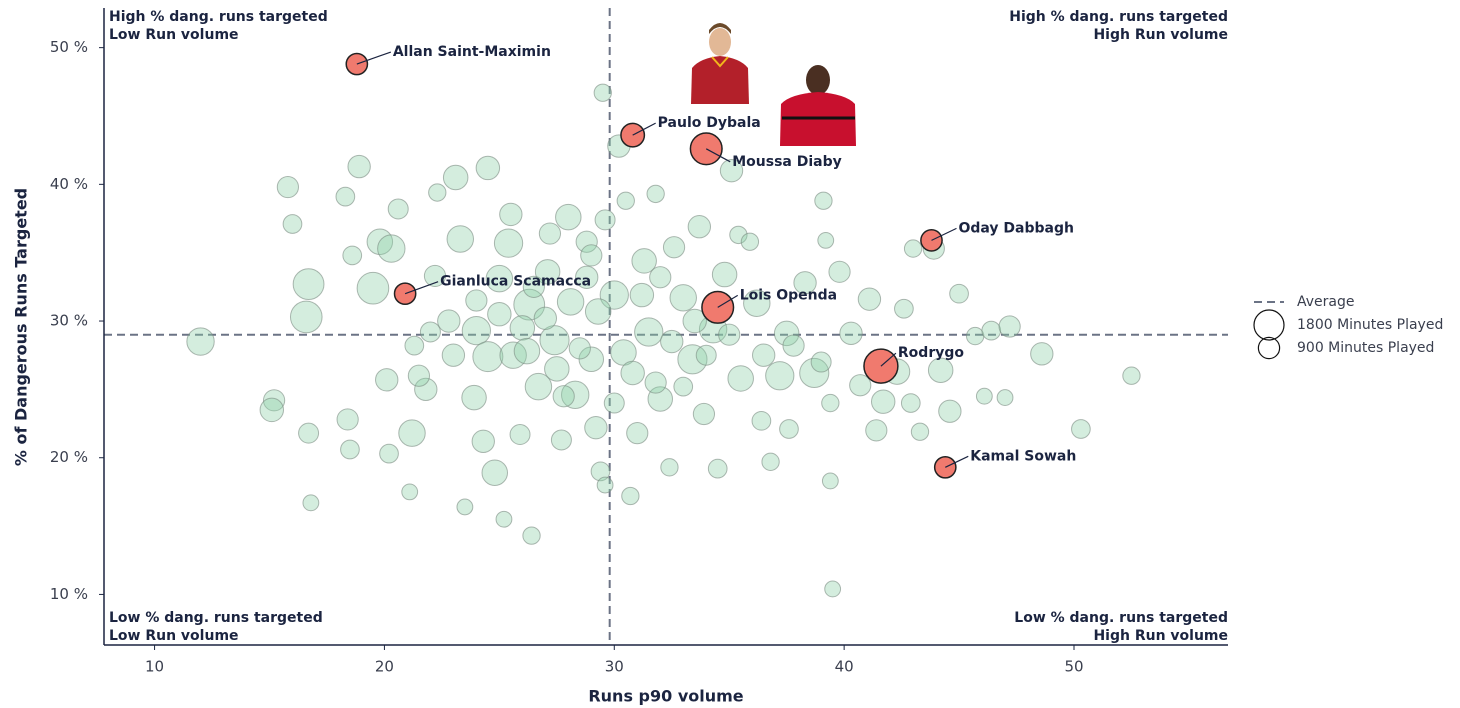 Image resolution: width=1460 pixels, height=708 pixels. Describe the element at coordinates (1326, 302) in the screenshot. I see `legend-label: Average` at that location.